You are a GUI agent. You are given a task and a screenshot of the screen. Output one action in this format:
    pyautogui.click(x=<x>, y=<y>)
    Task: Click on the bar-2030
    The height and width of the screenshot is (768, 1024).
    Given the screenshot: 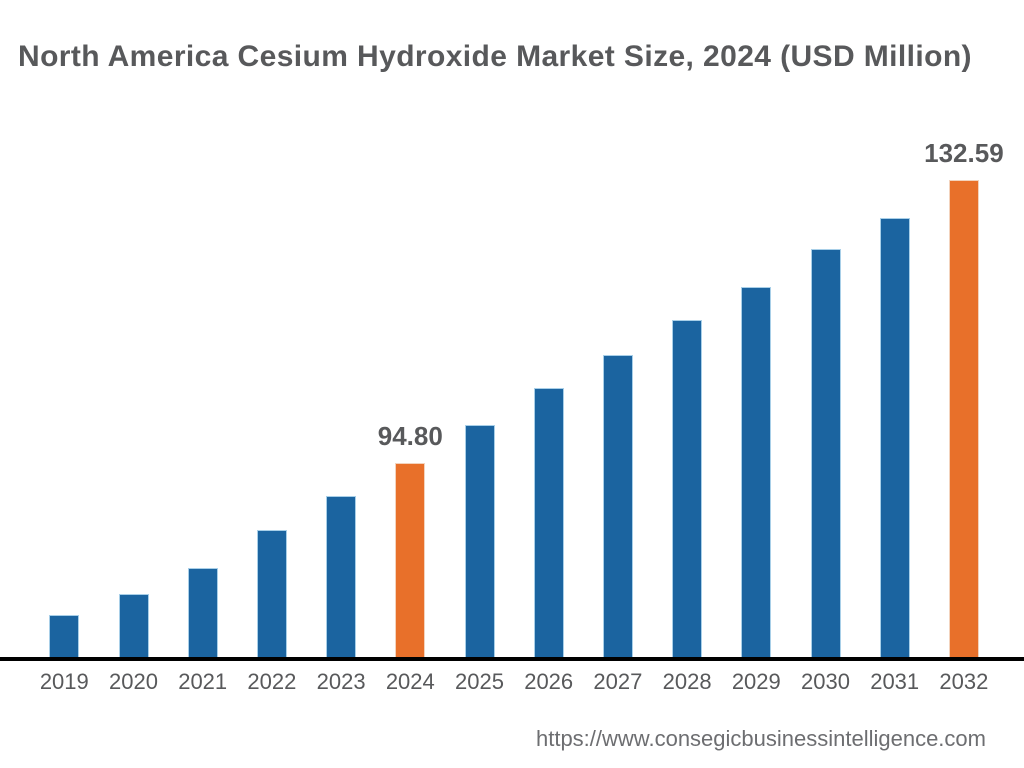 What is the action you would take?
    pyautogui.click(x=825, y=452)
    